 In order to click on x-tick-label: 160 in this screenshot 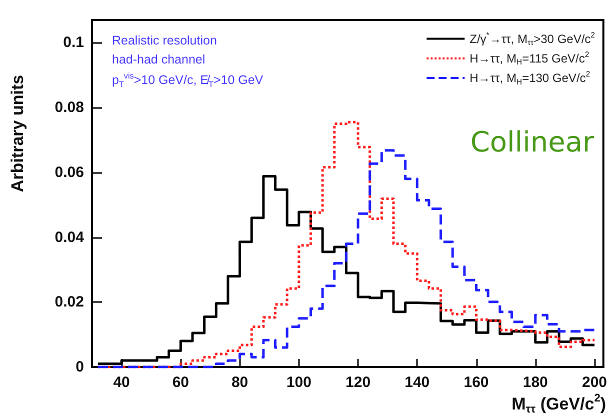, I will do `click(476, 382)`.